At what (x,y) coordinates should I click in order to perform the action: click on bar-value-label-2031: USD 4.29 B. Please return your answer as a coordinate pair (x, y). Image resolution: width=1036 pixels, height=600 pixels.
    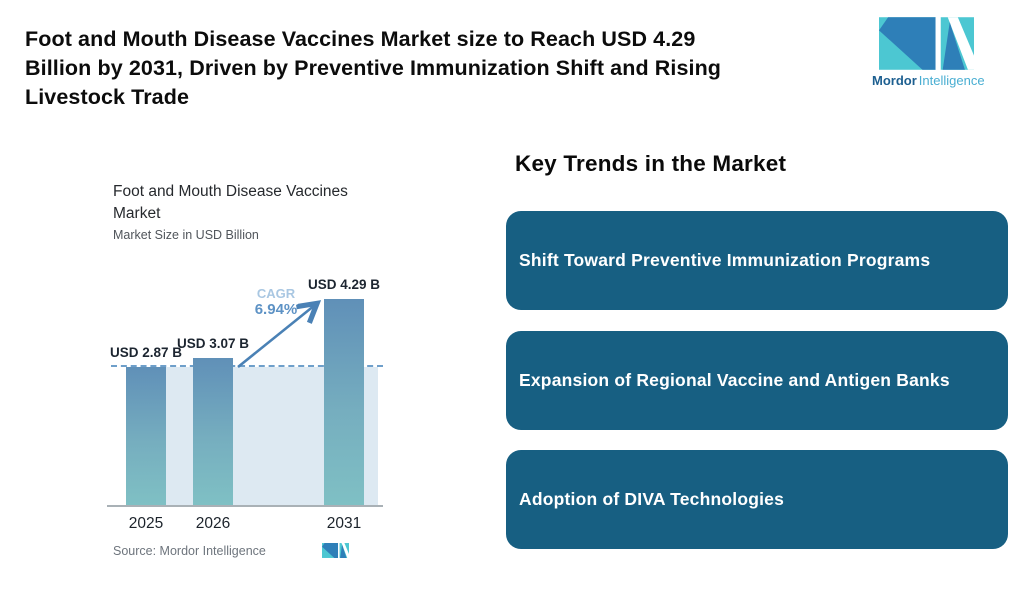
    Looking at the image, I should click on (344, 284).